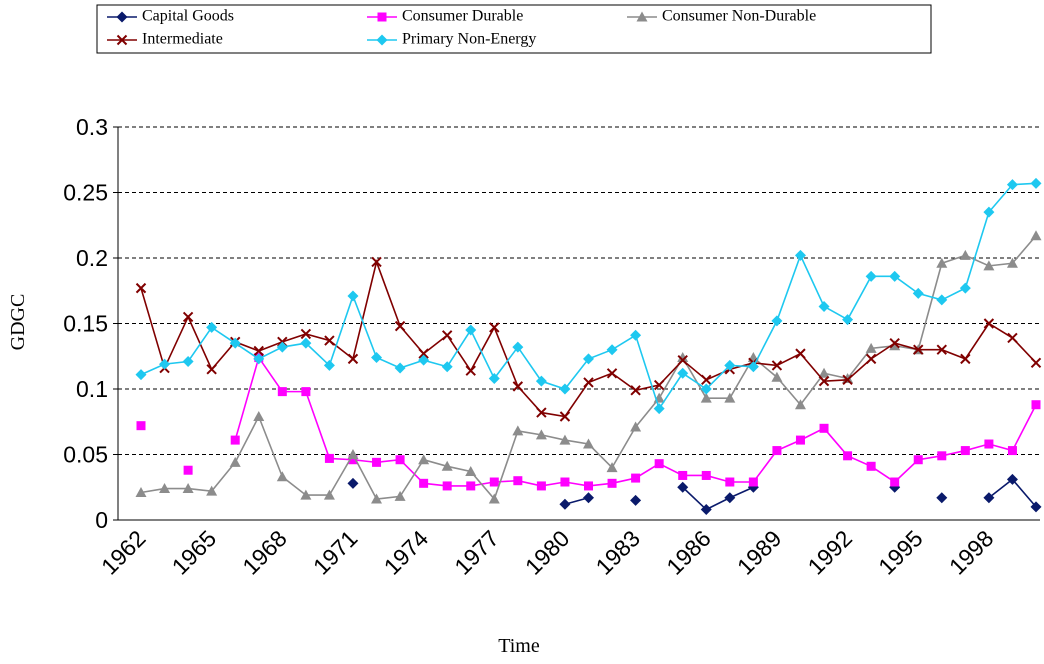  Describe the element at coordinates (85, 193) in the screenshot. I see `y-tick-label: 0.25` at that location.